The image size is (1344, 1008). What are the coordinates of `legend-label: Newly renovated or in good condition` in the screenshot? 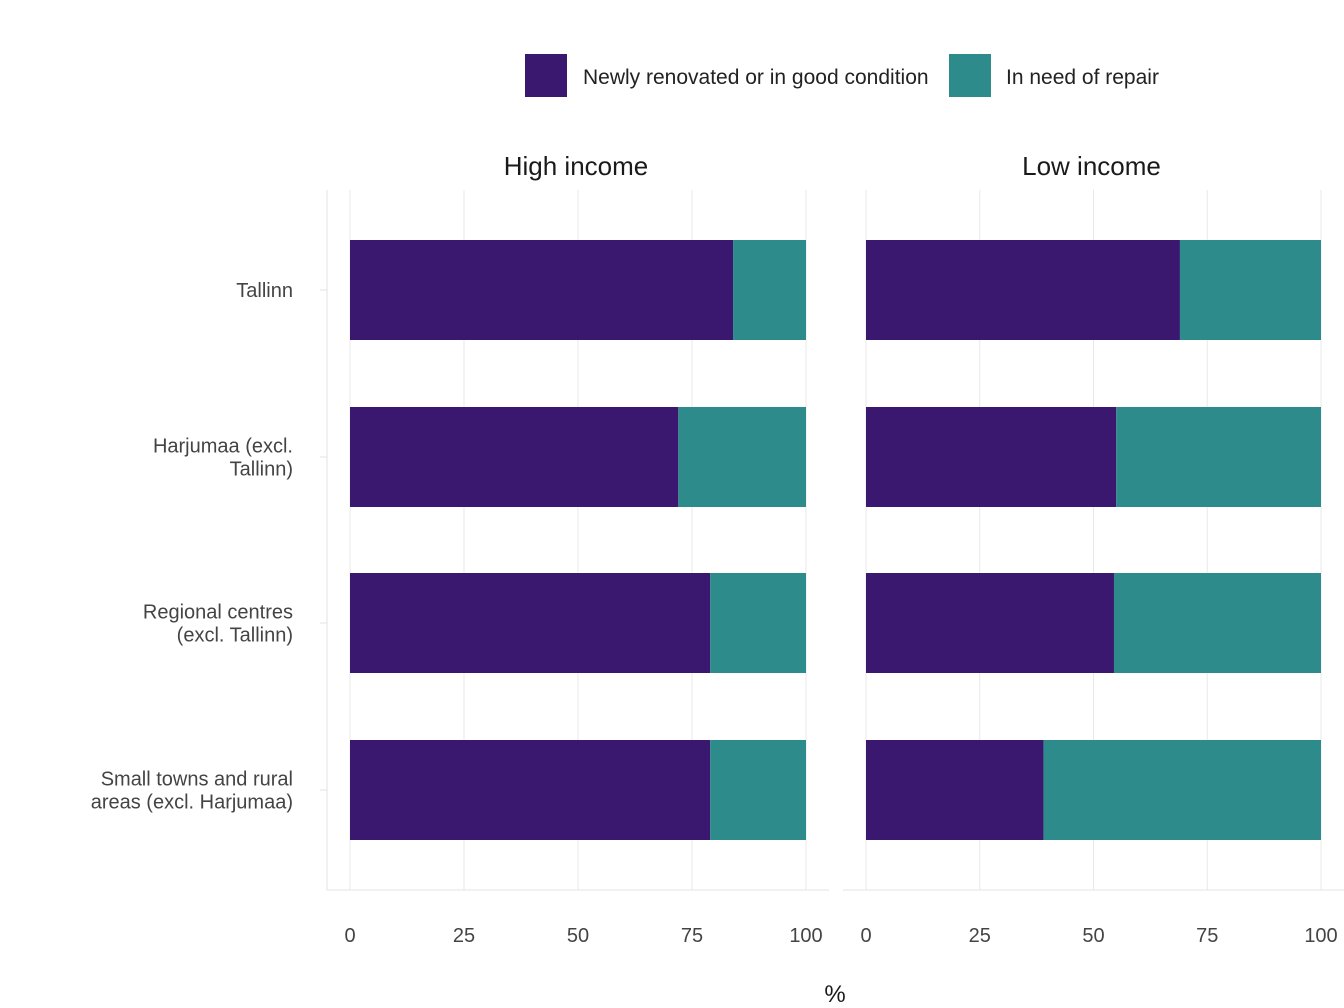 It's located at (756, 77).